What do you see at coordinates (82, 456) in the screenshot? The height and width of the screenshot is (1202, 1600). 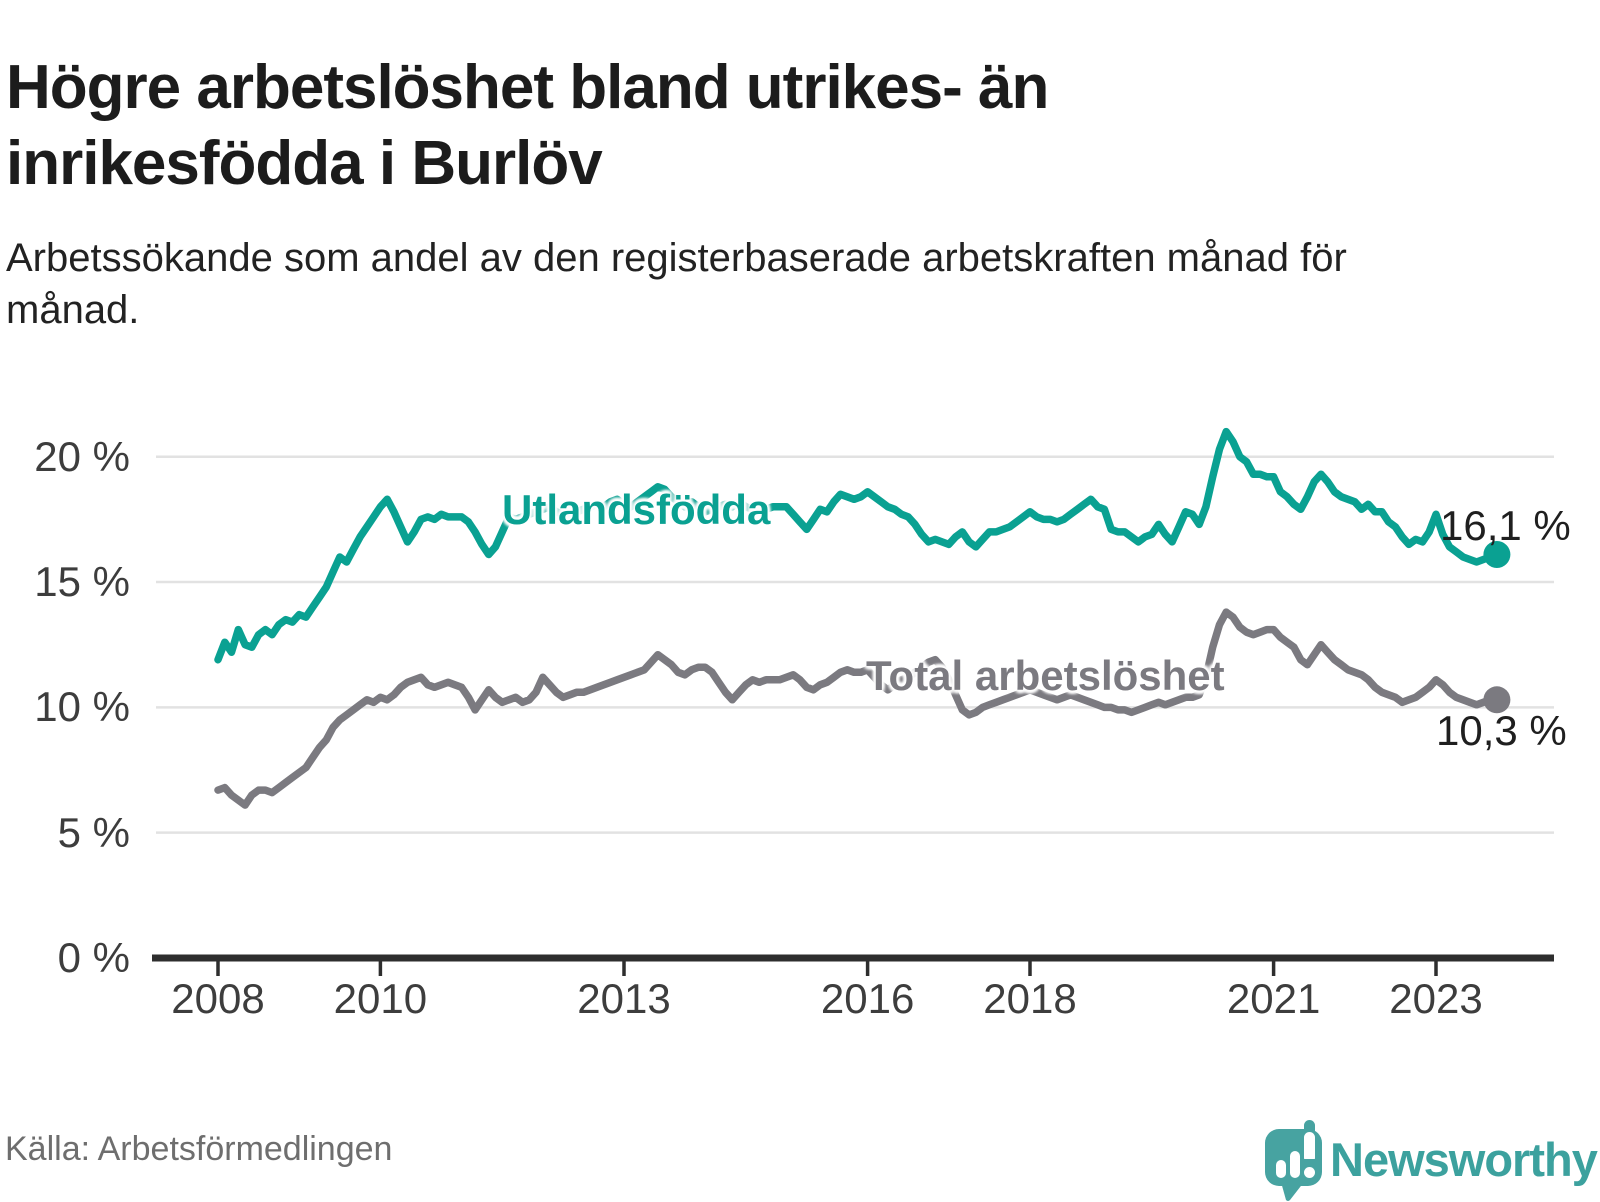 I see `y-axis-tick-label: 20 %` at bounding box center [82, 456].